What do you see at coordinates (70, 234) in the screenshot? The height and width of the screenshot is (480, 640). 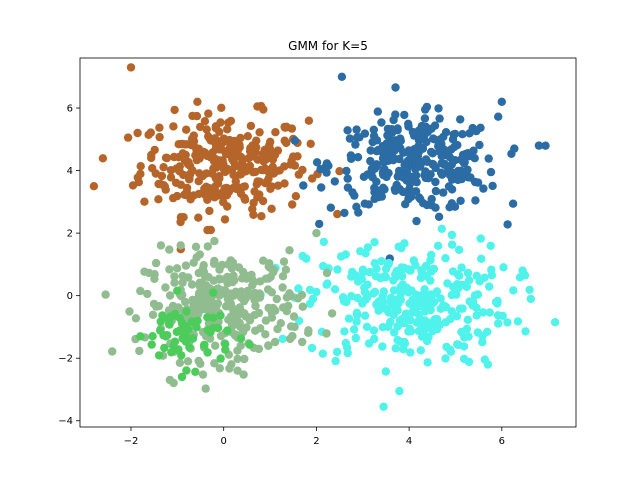 I see `y-tick-label: 2` at bounding box center [70, 234].